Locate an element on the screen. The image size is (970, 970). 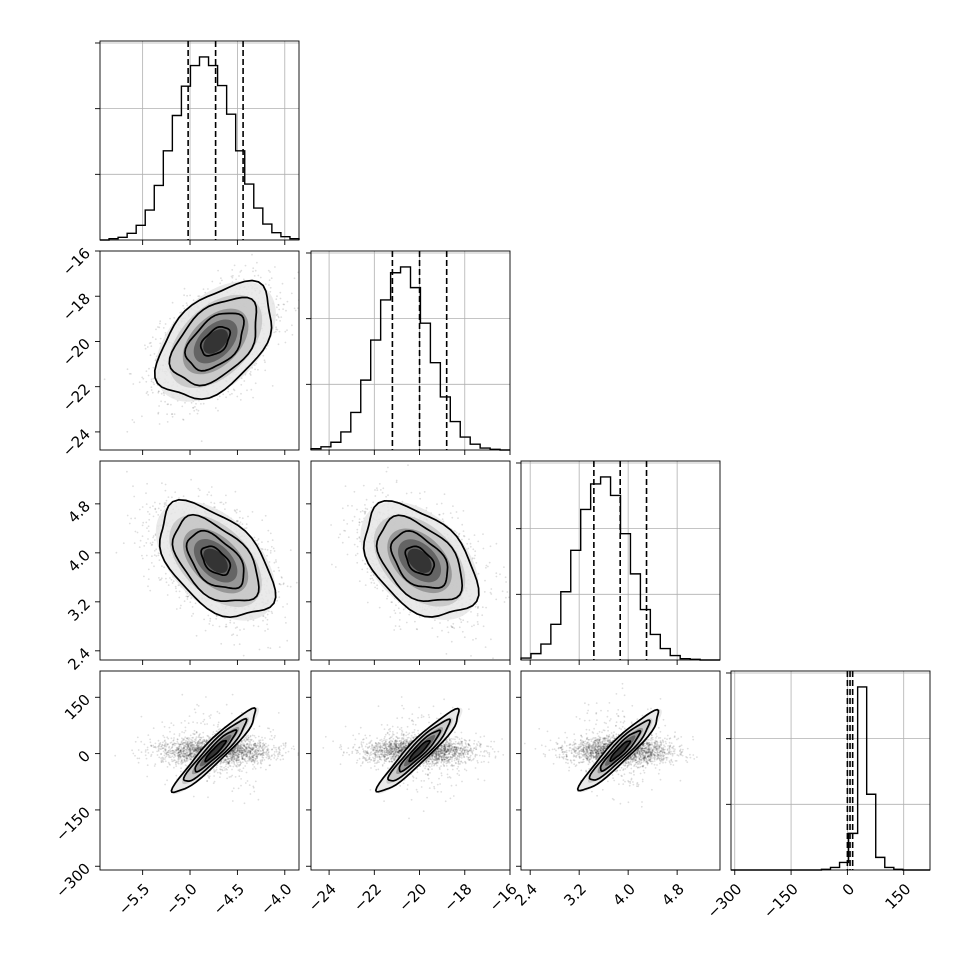
panel-frame is located at coordinates (199, 350).